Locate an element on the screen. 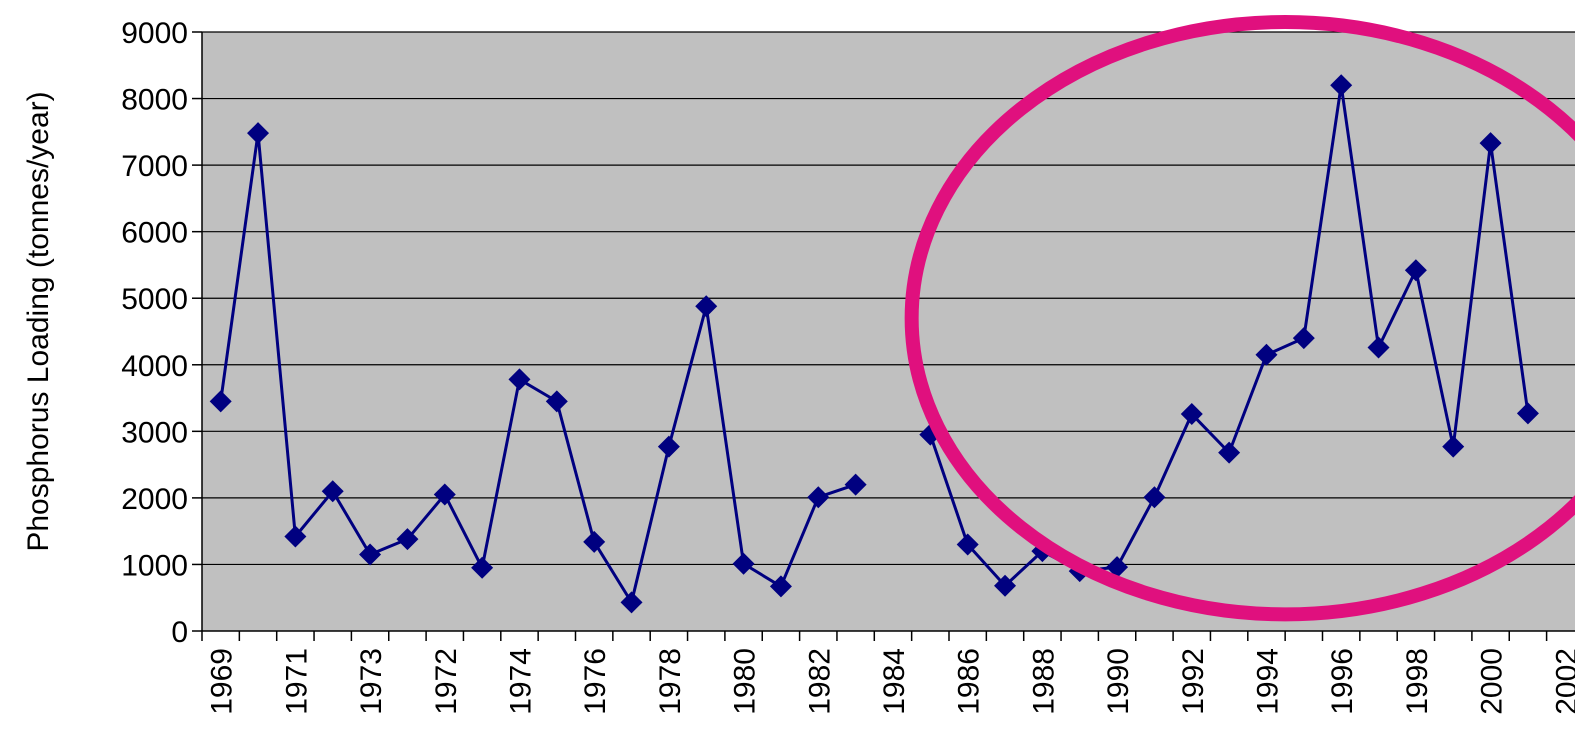  x-tick-label: 2000 is located at coordinates (1492, 681).